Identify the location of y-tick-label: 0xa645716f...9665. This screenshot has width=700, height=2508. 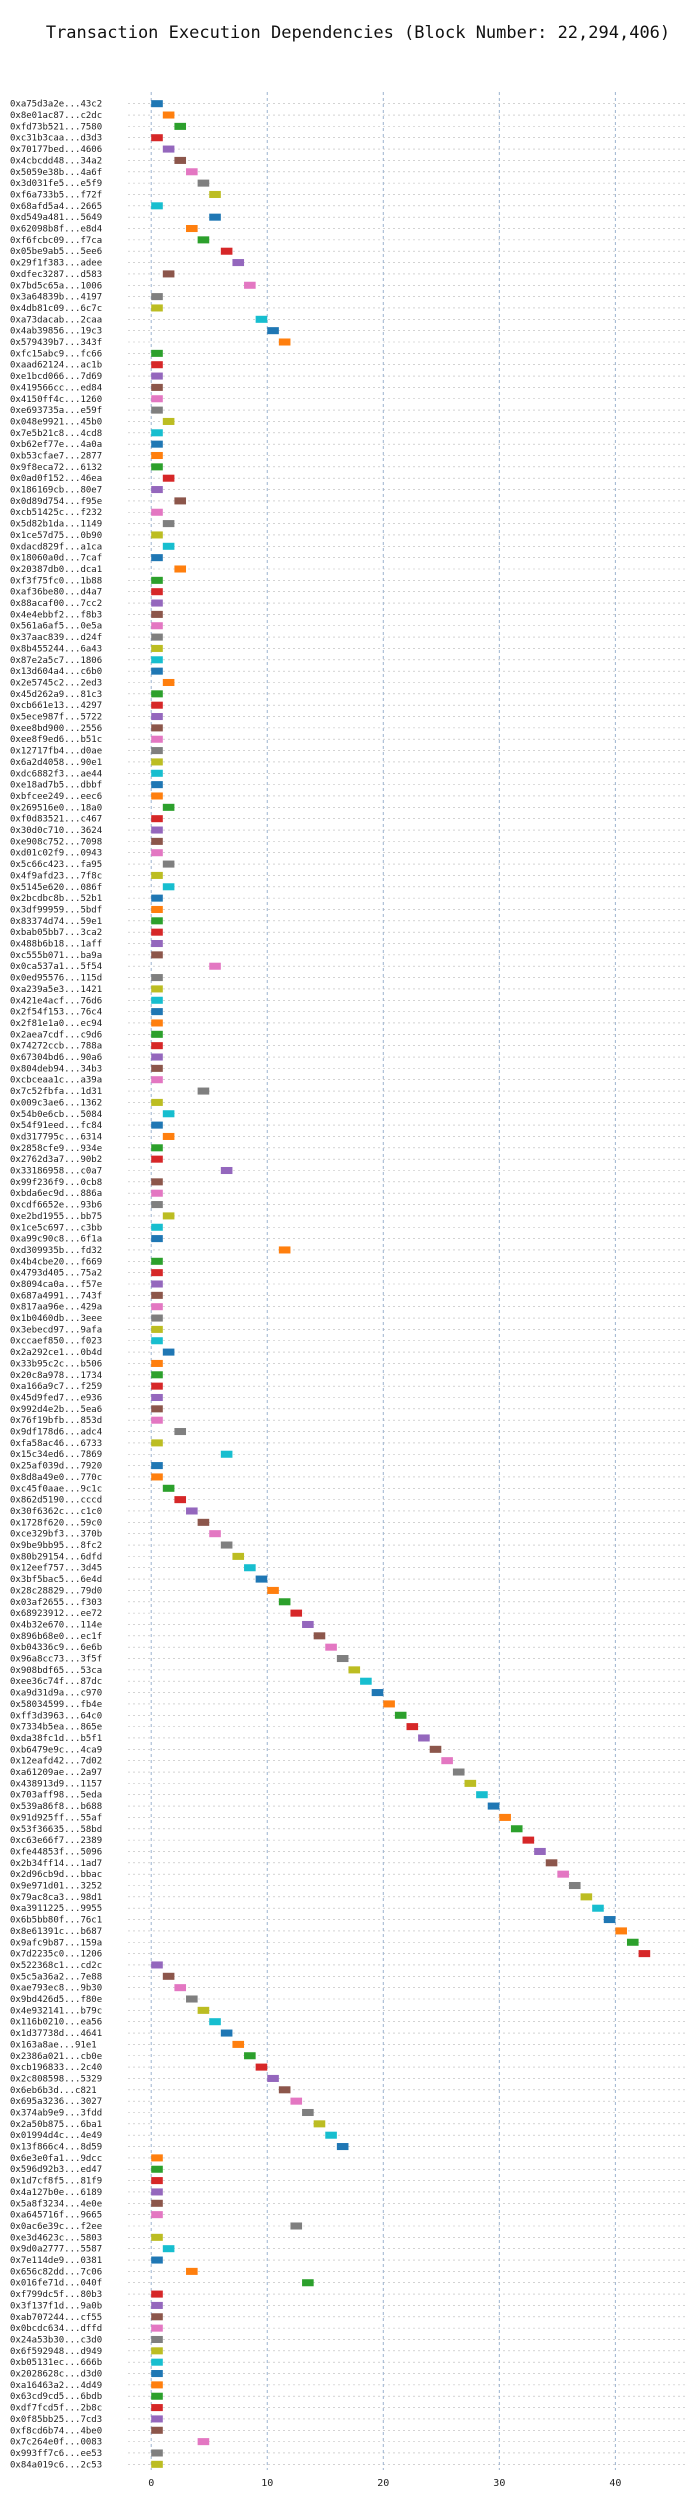
(56, 2216).